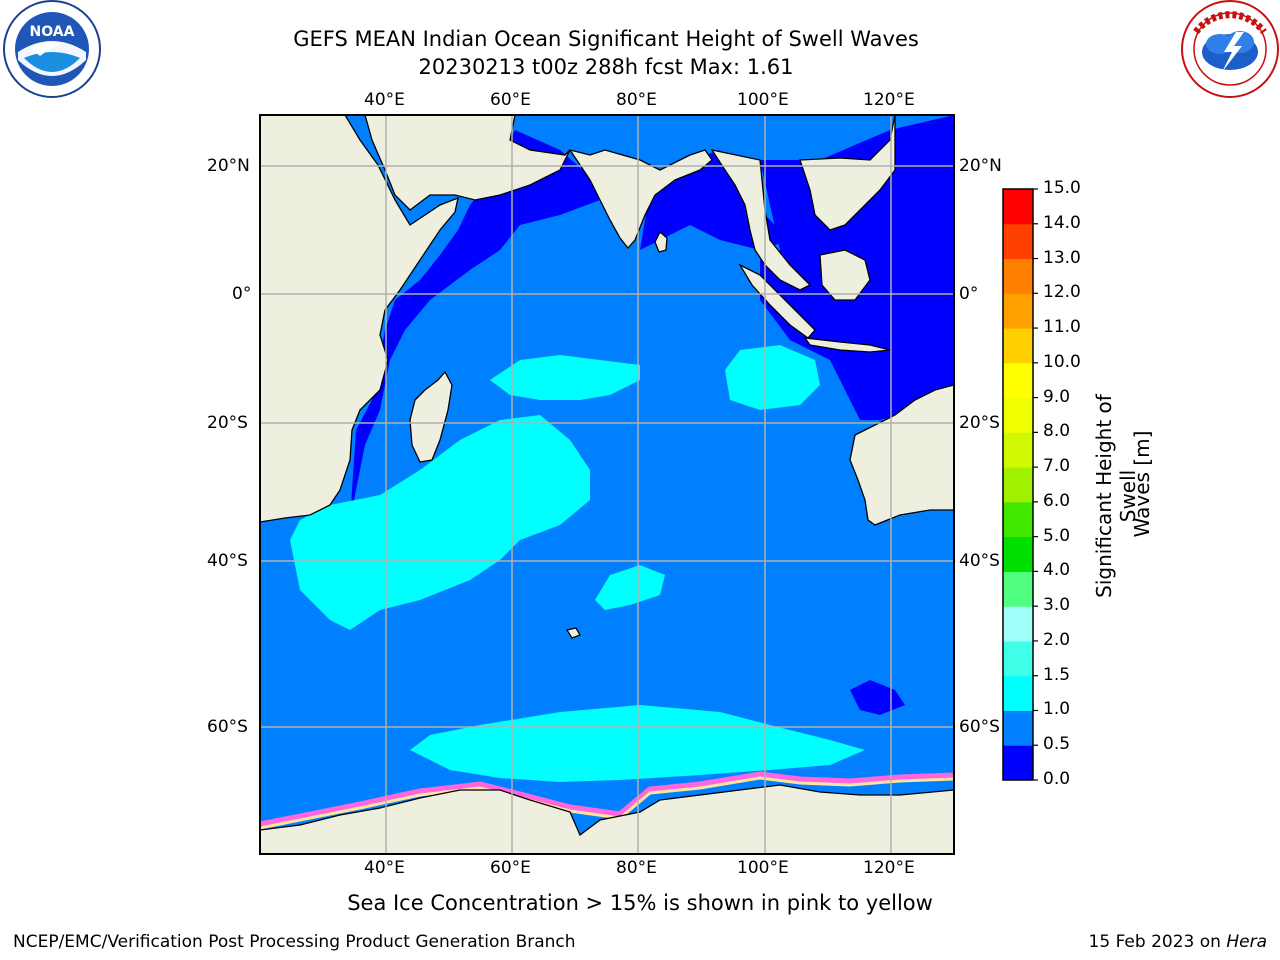  I want to click on cyan-swell-east, so click(772, 377).